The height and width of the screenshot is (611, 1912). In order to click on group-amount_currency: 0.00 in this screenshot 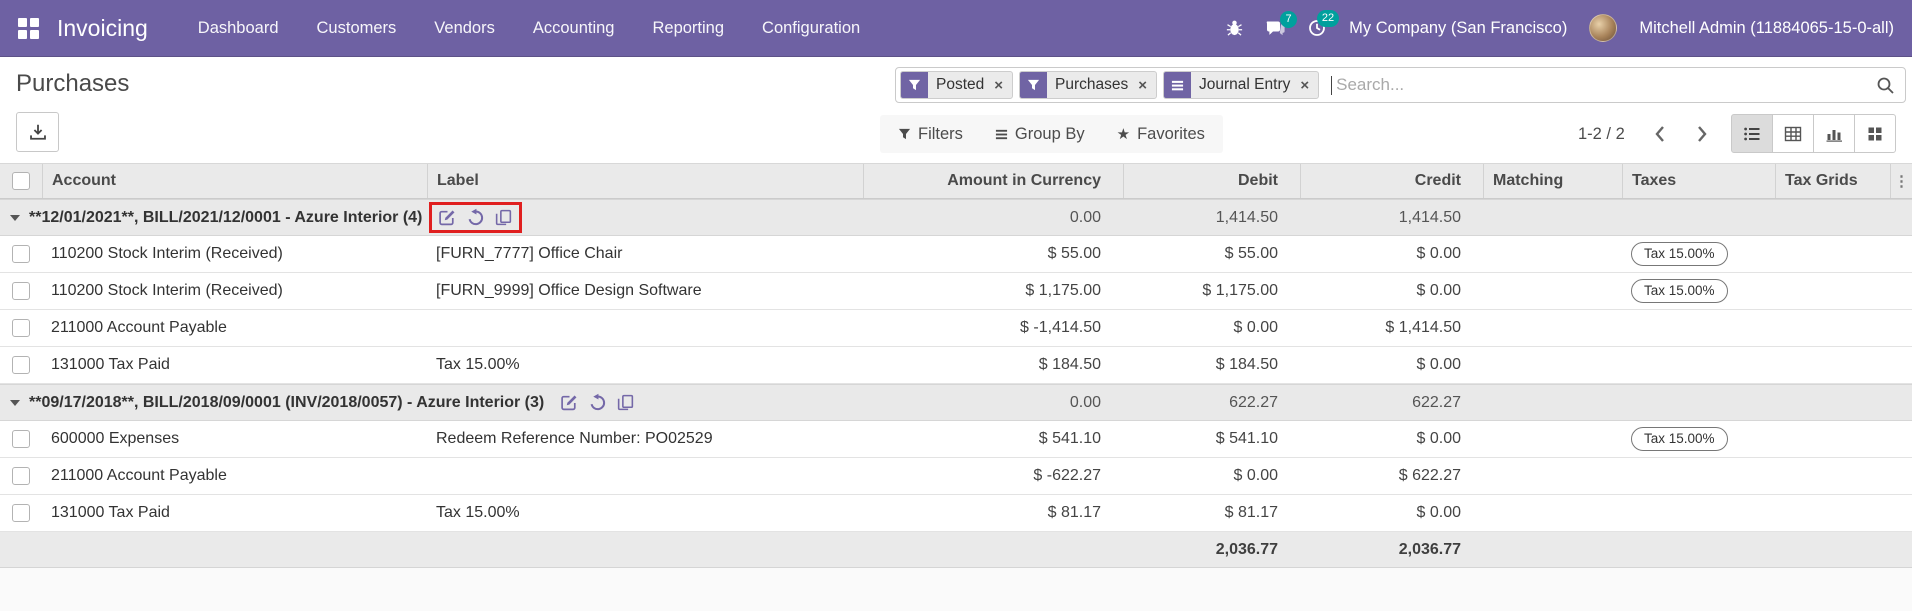, I will do `click(1085, 217)`.